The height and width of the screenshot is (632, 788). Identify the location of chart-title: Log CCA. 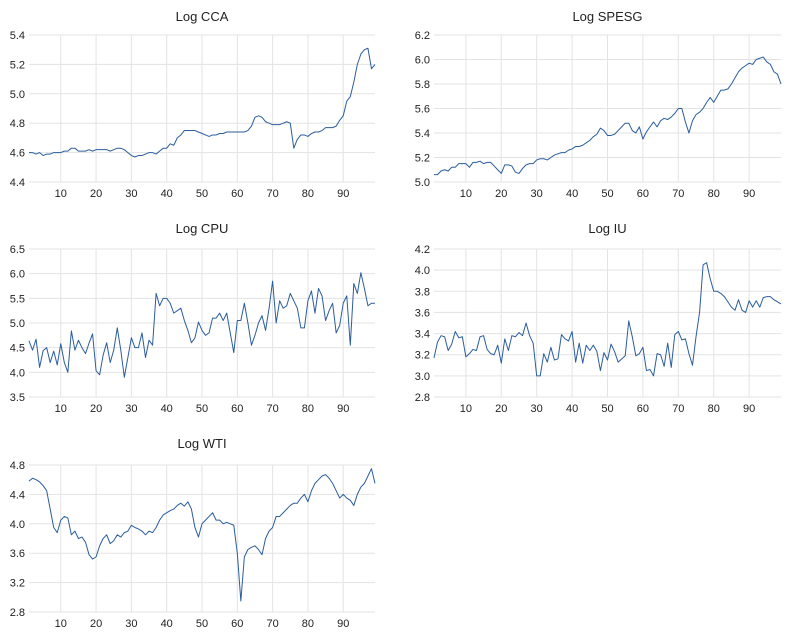
(202, 16).